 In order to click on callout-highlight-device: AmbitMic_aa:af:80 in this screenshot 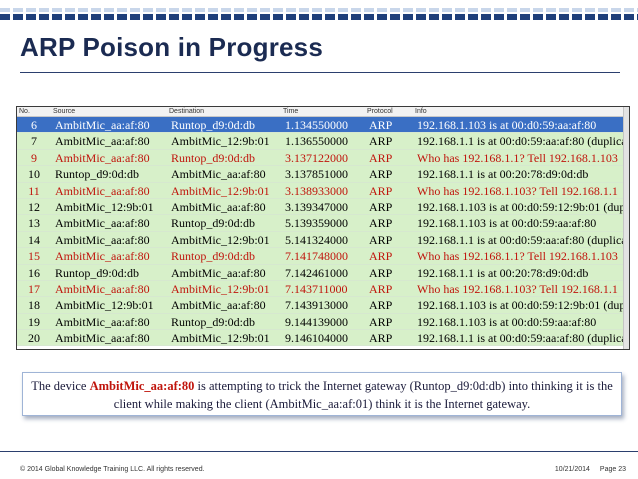, I will do `click(142, 386)`.